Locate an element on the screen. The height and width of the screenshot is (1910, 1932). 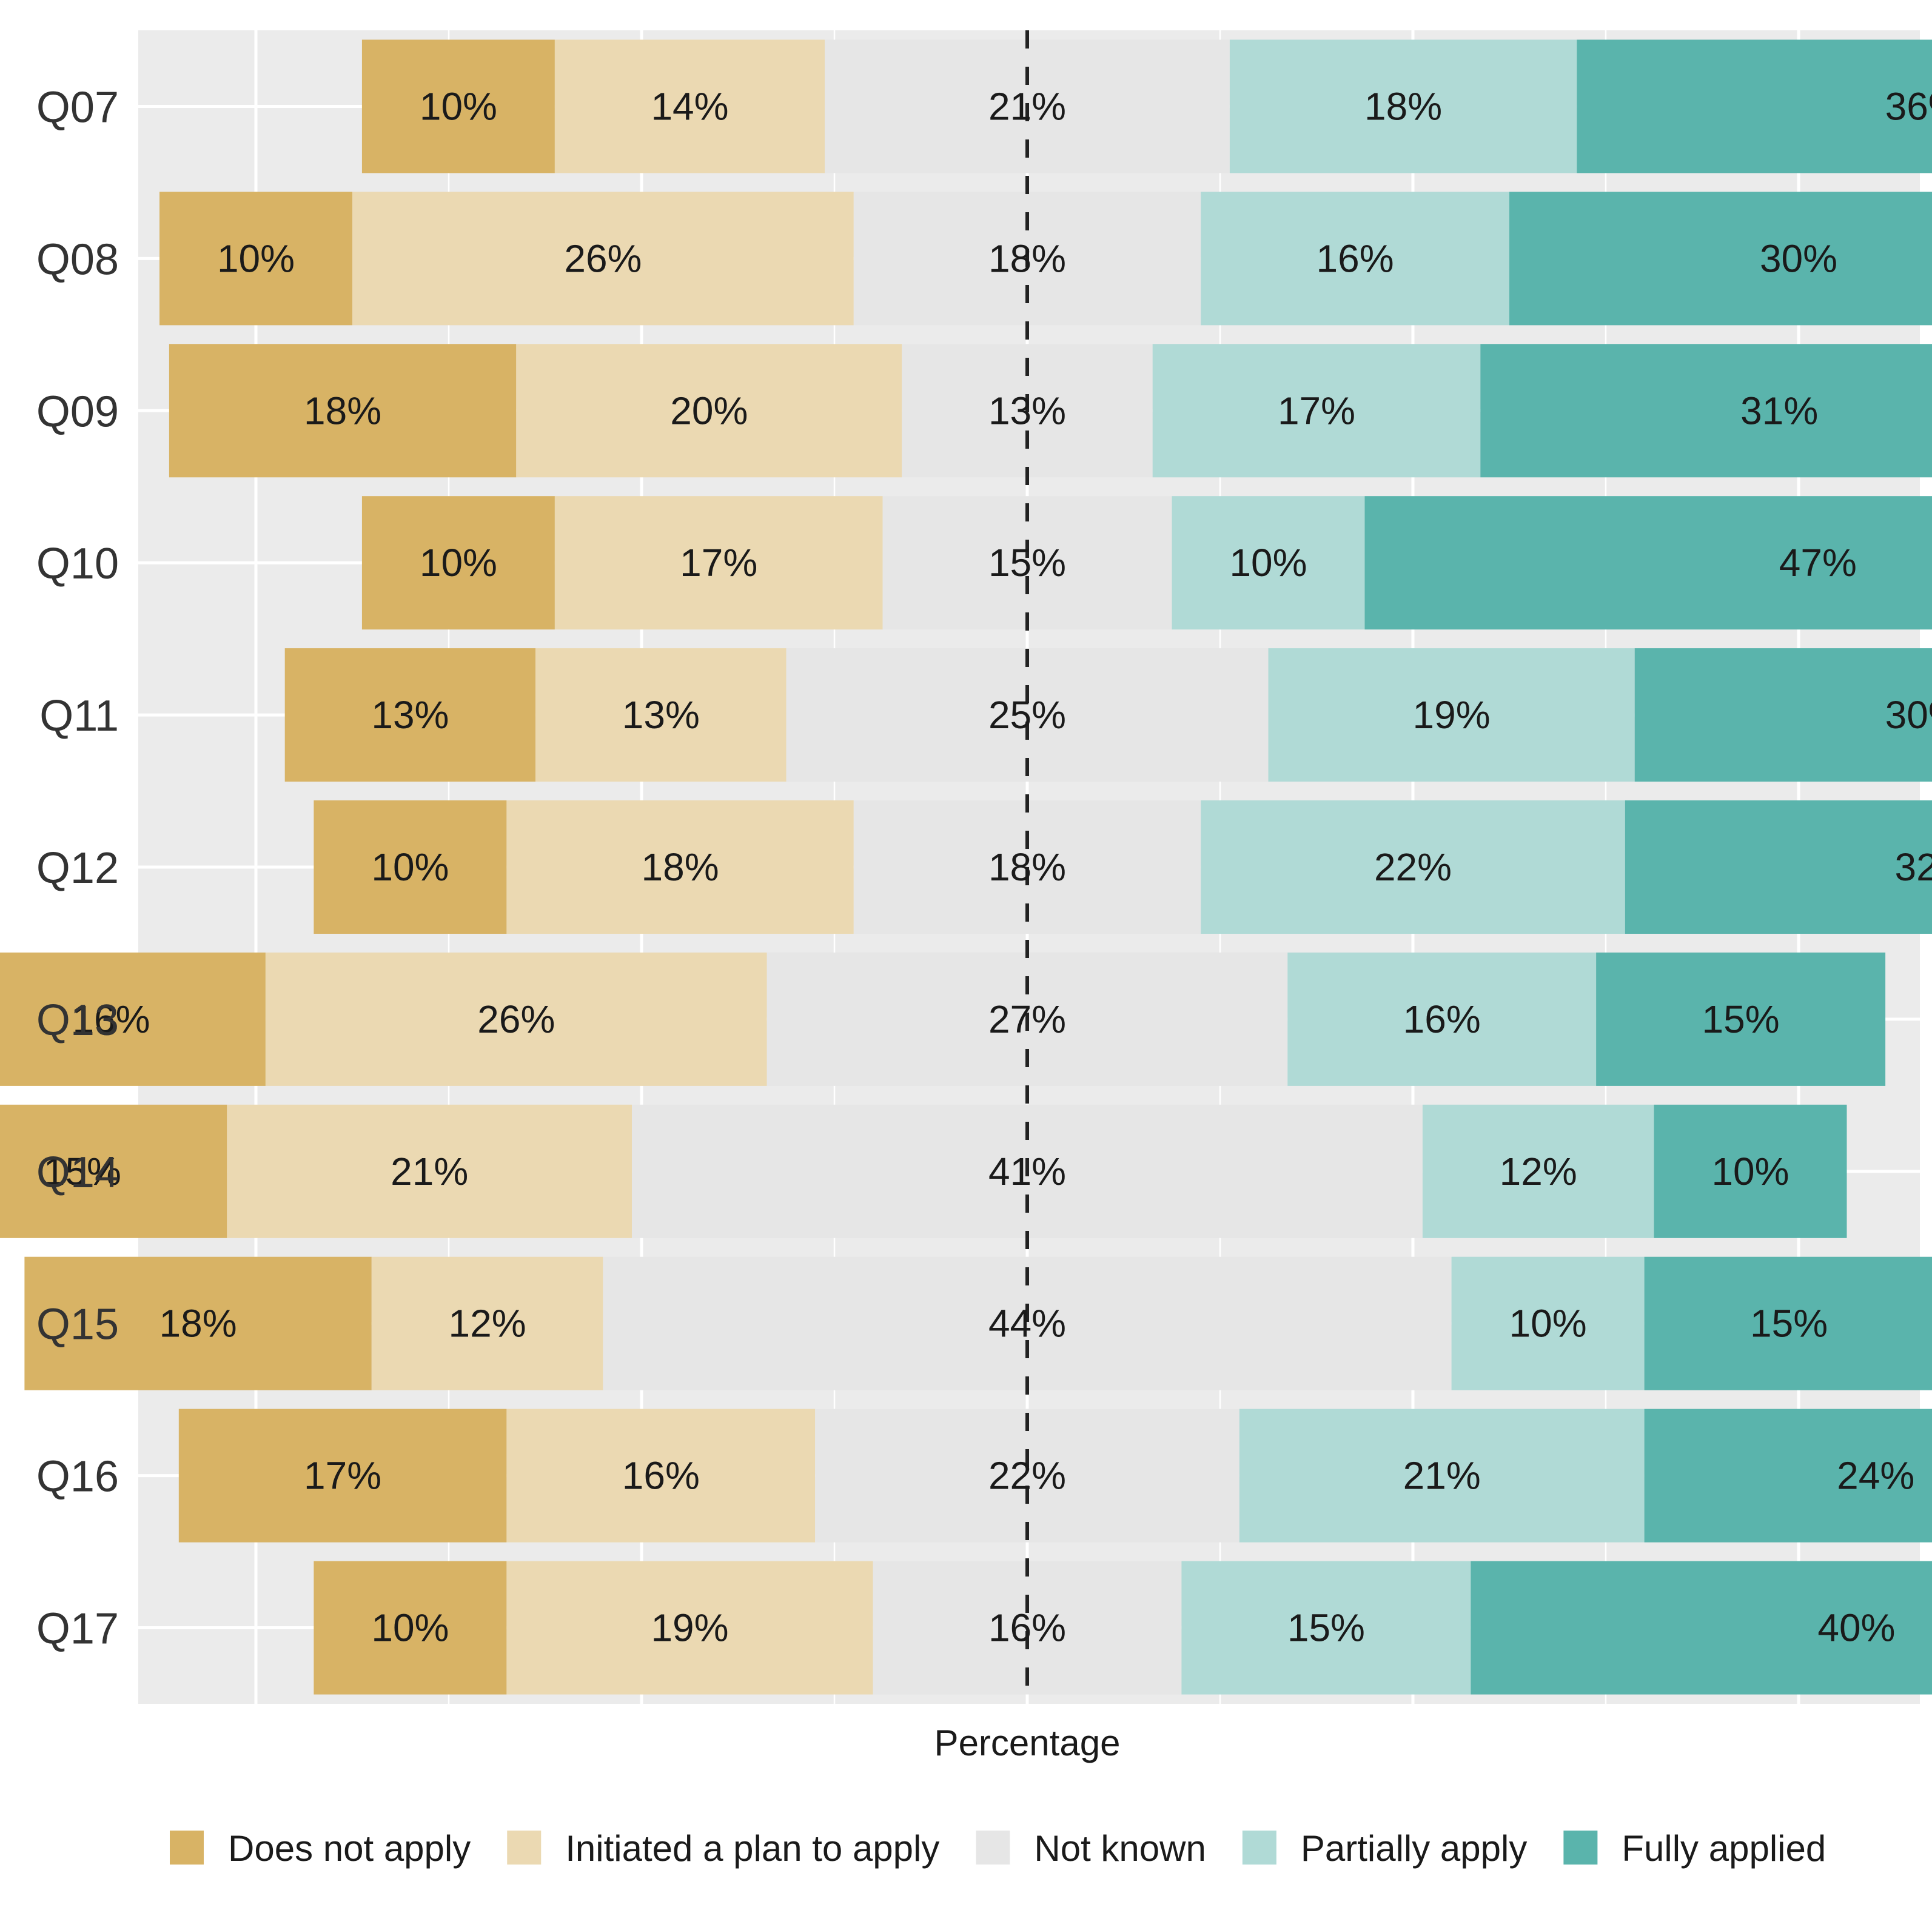
segment-label: 32% is located at coordinates (1913, 867).